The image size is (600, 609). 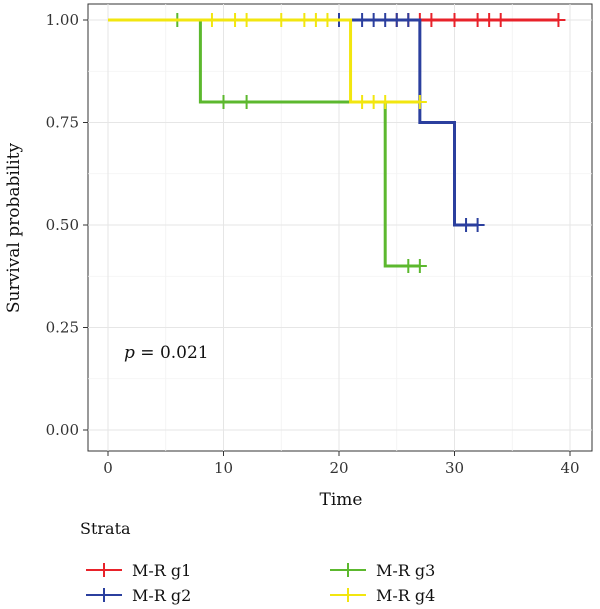 I want to click on legend-item-g3: M-R g3, so click(x=382, y=570).